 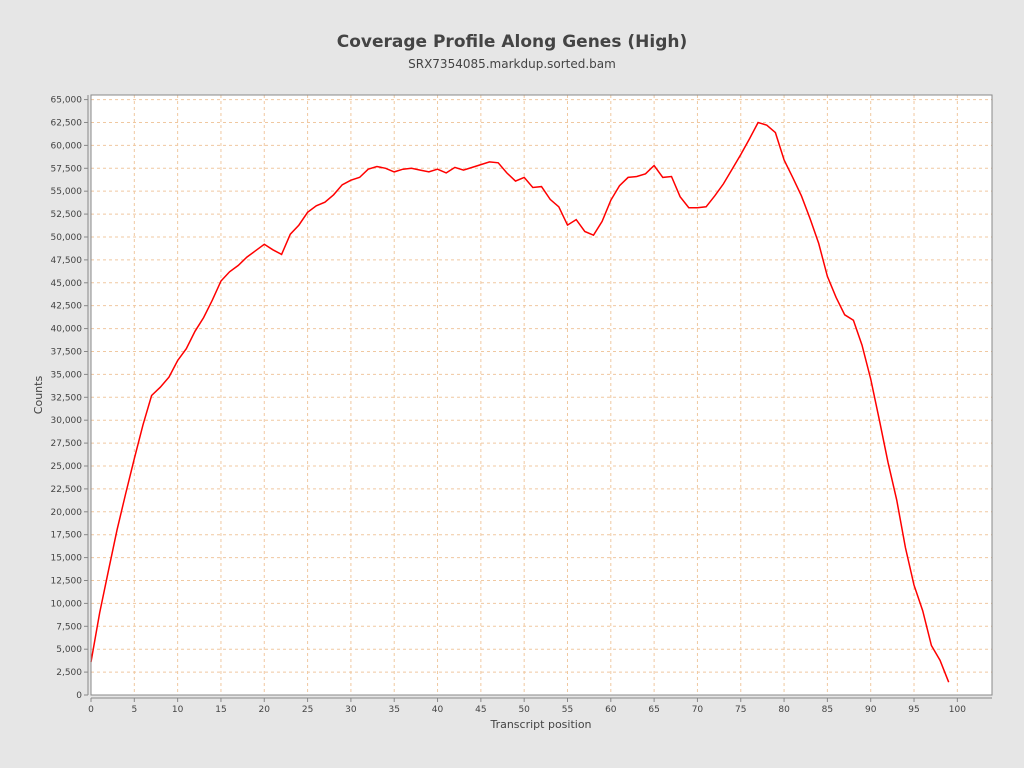 What do you see at coordinates (67, 192) in the screenshot?
I see `y-tick-label: 55,000` at bounding box center [67, 192].